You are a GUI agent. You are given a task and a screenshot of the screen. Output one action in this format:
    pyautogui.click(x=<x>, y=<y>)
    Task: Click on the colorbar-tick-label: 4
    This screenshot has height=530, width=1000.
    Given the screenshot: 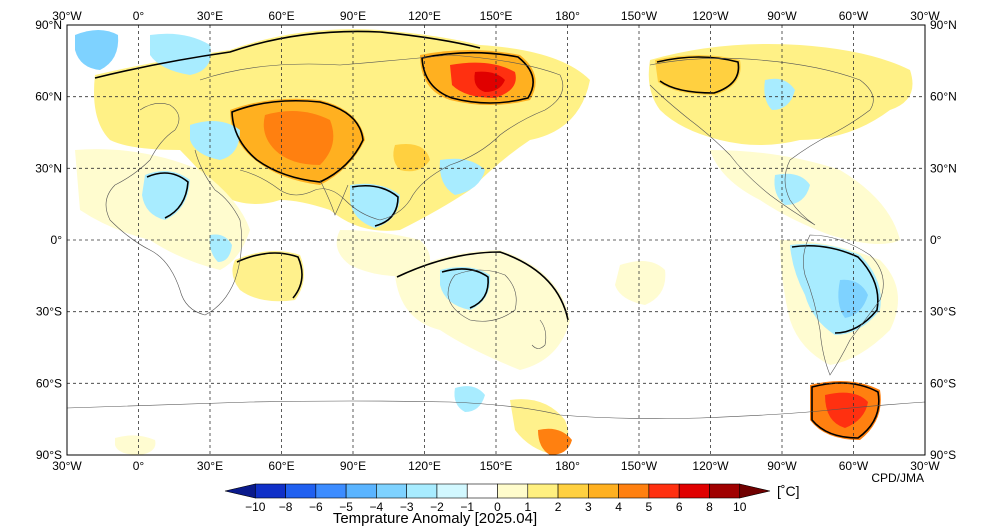 What is the action you would take?
    pyautogui.click(x=618, y=507)
    